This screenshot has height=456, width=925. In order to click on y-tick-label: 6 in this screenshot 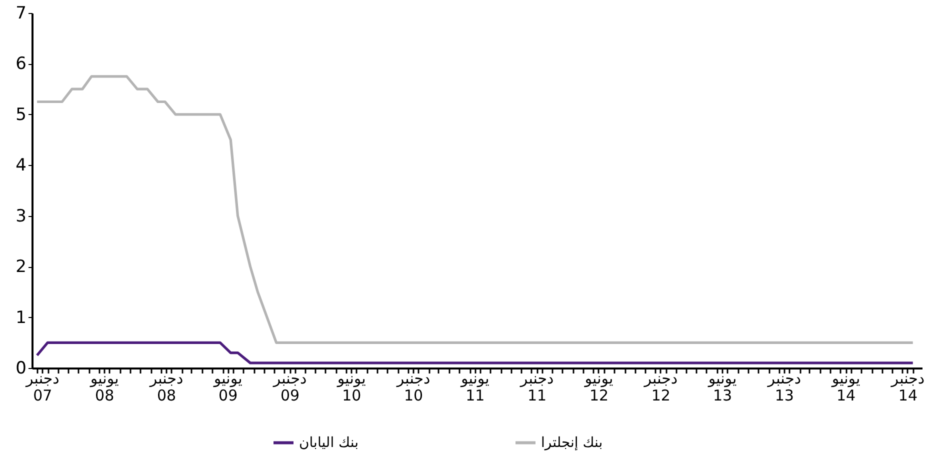, I will do `click(21, 64)`.